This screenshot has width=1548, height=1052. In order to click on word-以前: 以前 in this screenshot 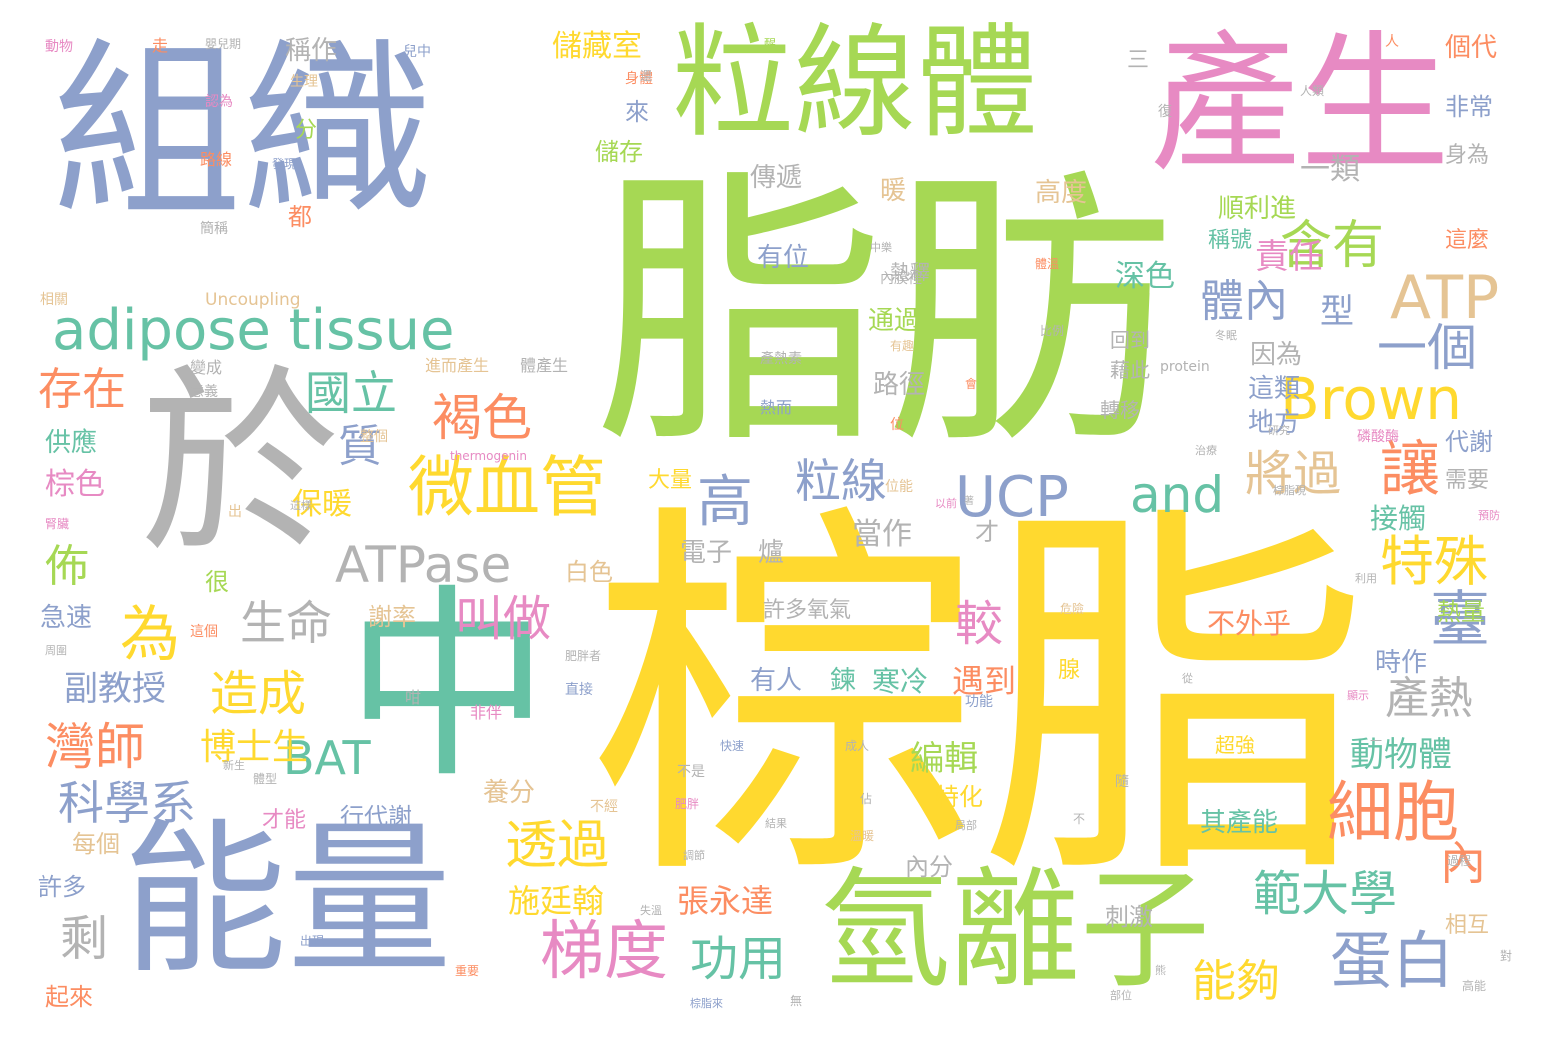, I will do `click(946, 503)`.